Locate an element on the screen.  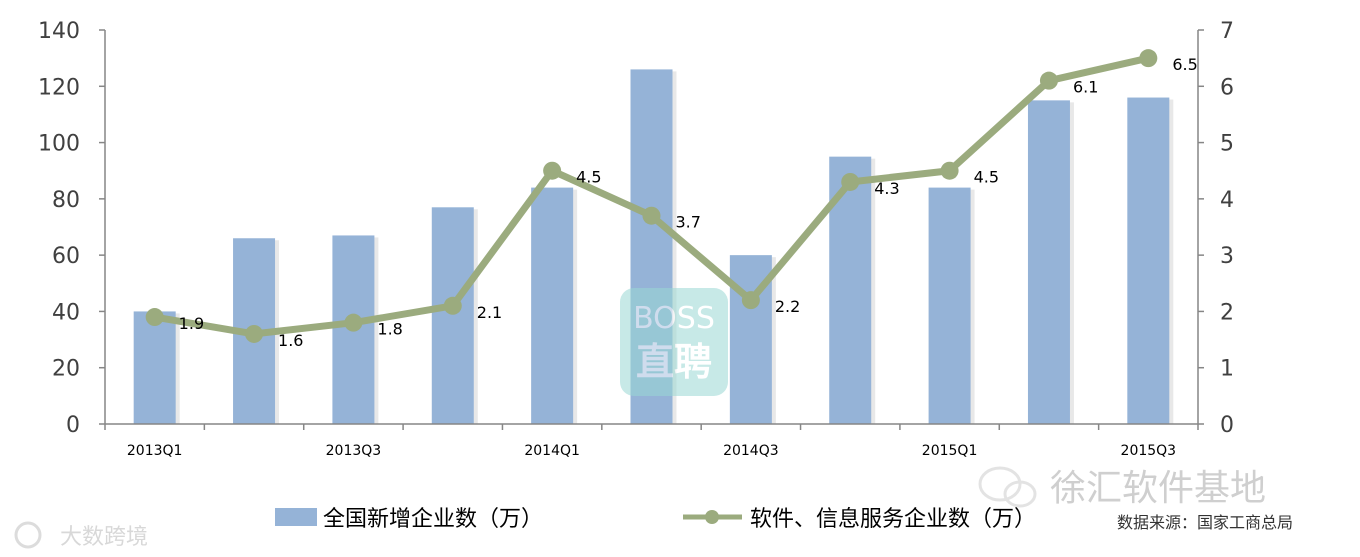
boss-watermark-line1: BOSS is located at coordinates (674, 318).